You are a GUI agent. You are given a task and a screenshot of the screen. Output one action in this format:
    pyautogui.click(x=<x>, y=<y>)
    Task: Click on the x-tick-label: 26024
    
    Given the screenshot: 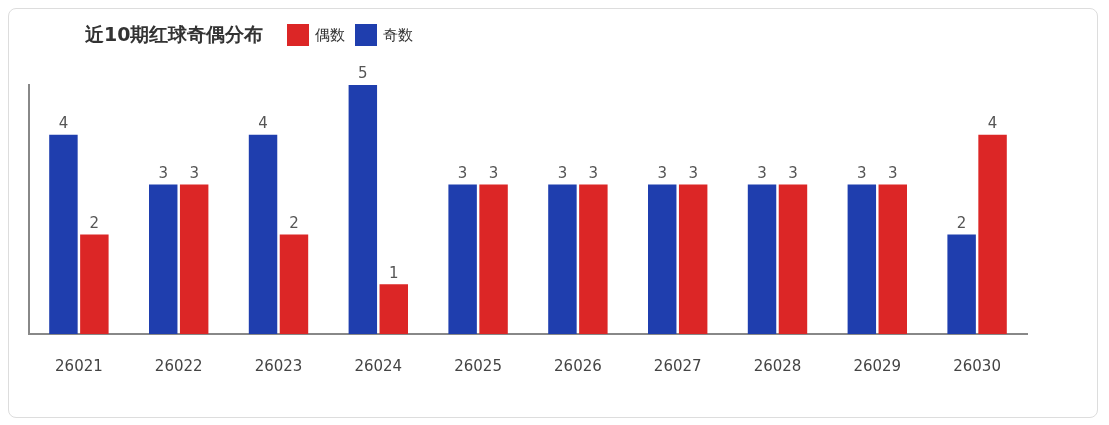 What is the action you would take?
    pyautogui.click(x=378, y=365)
    